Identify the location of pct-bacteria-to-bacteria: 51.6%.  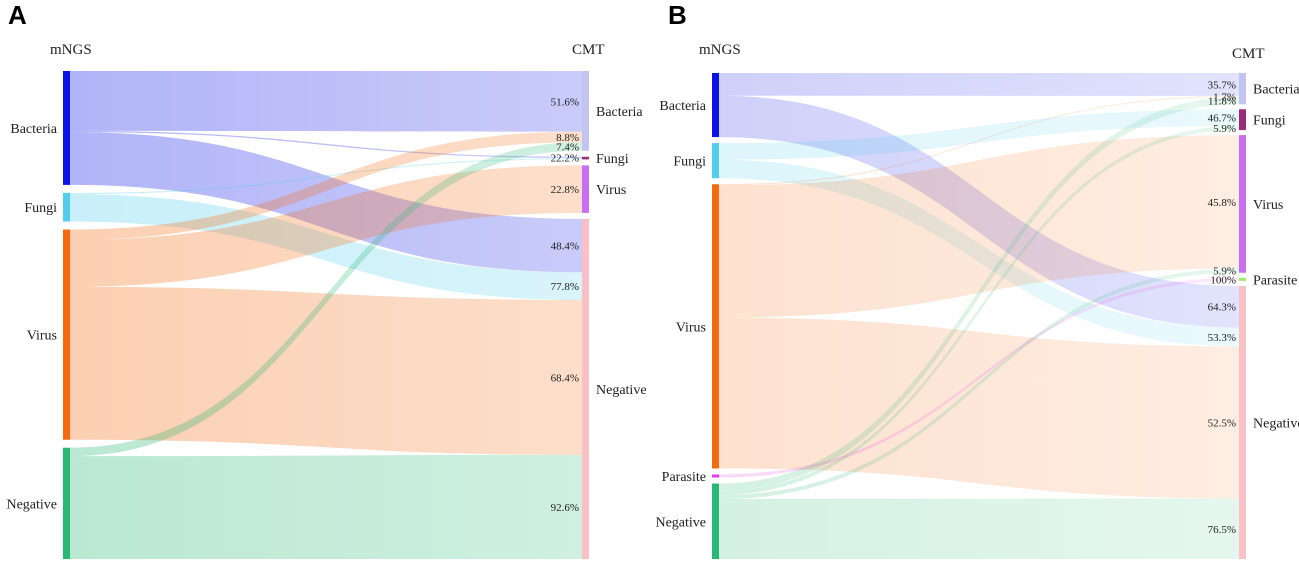
(565, 102).